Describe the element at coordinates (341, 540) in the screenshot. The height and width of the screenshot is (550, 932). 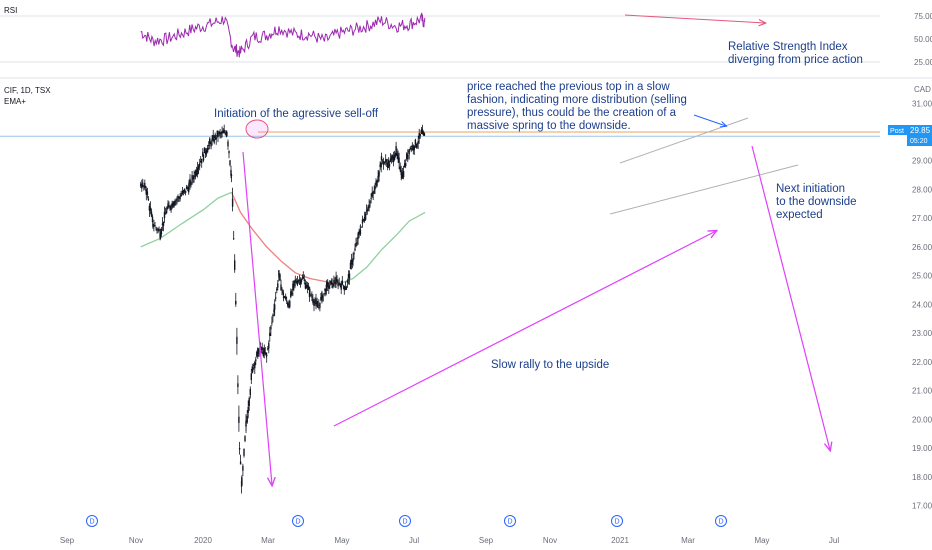
I see `time-tick: May` at that location.